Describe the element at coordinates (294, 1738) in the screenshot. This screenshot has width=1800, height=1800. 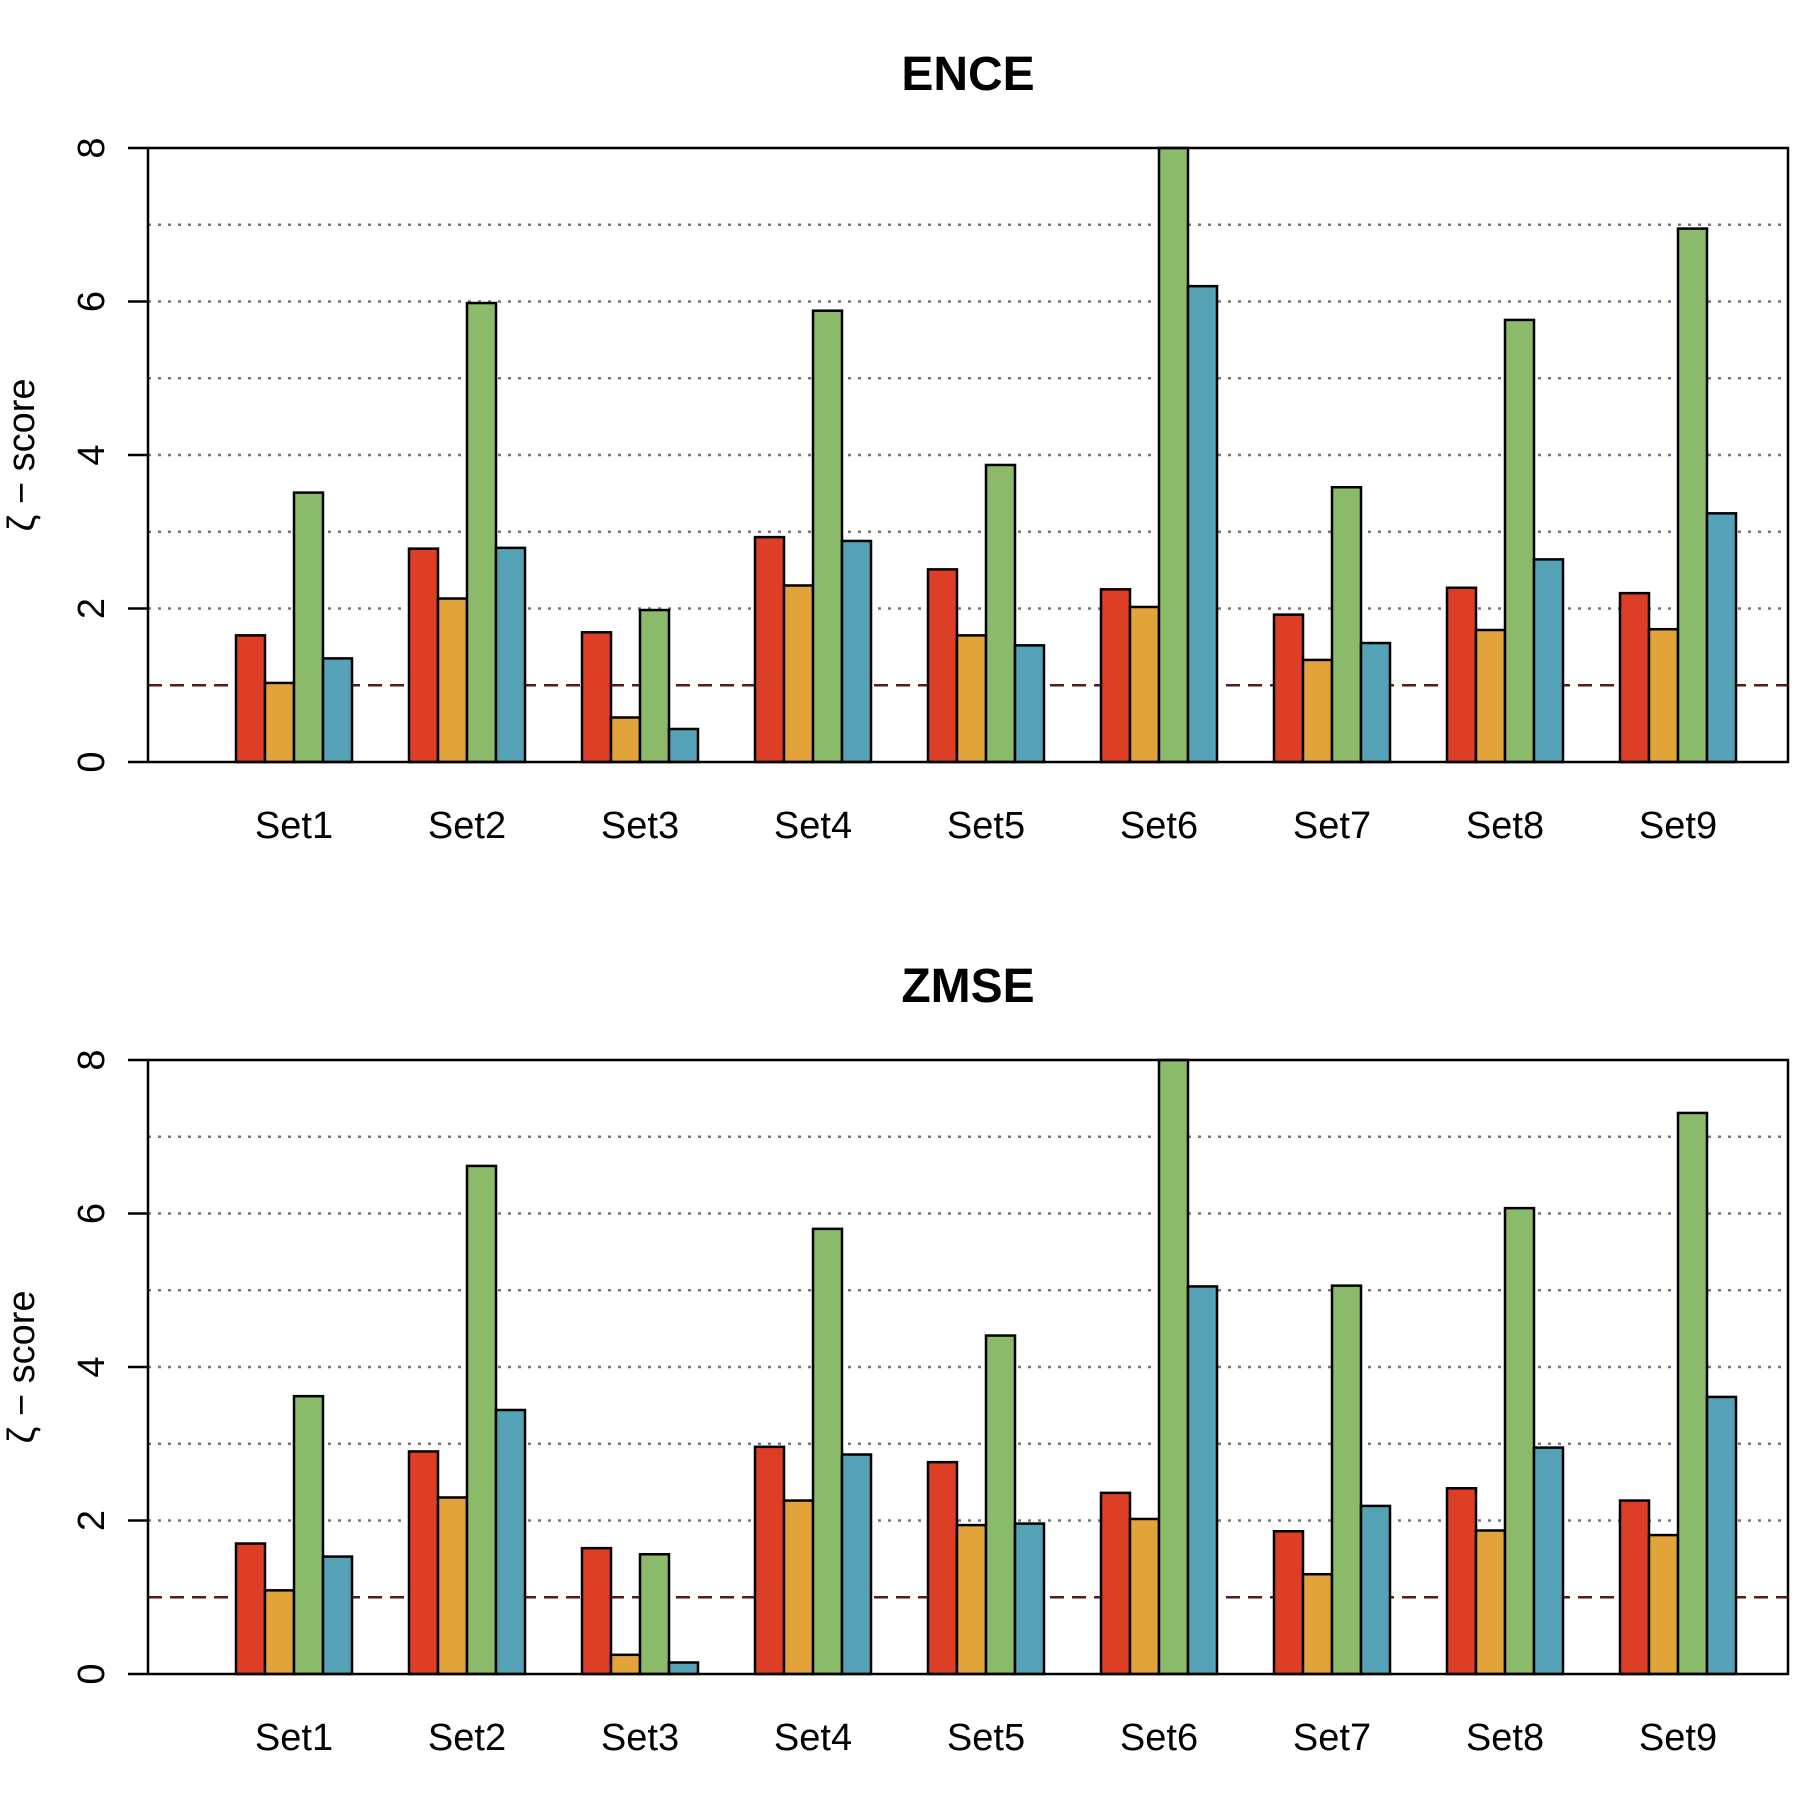
I see `x-tick-label: Set1` at that location.